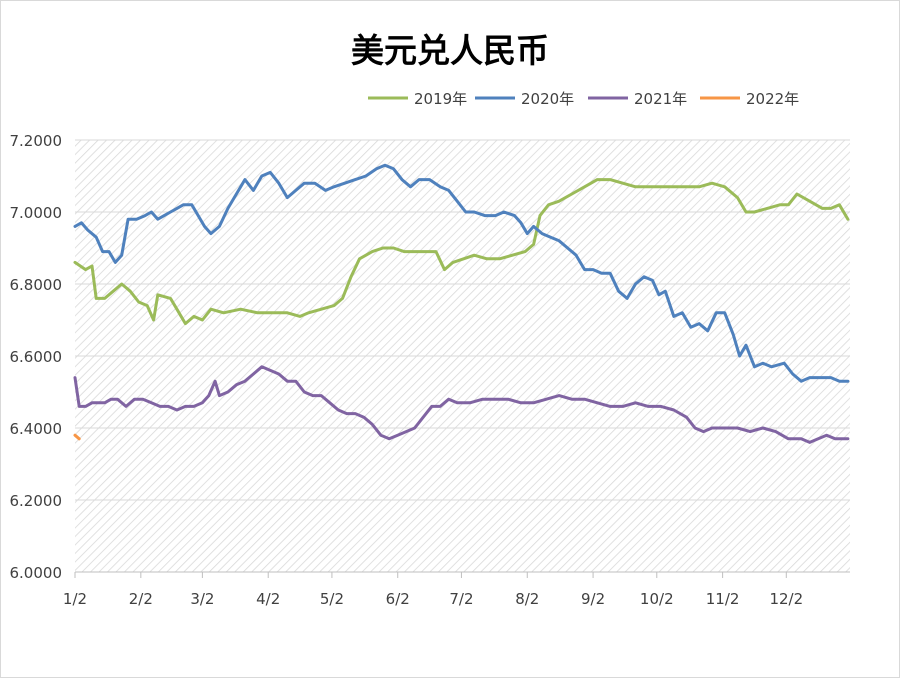 This screenshot has width=900, height=678. I want to click on legend-label: 2020年, so click(547, 99).